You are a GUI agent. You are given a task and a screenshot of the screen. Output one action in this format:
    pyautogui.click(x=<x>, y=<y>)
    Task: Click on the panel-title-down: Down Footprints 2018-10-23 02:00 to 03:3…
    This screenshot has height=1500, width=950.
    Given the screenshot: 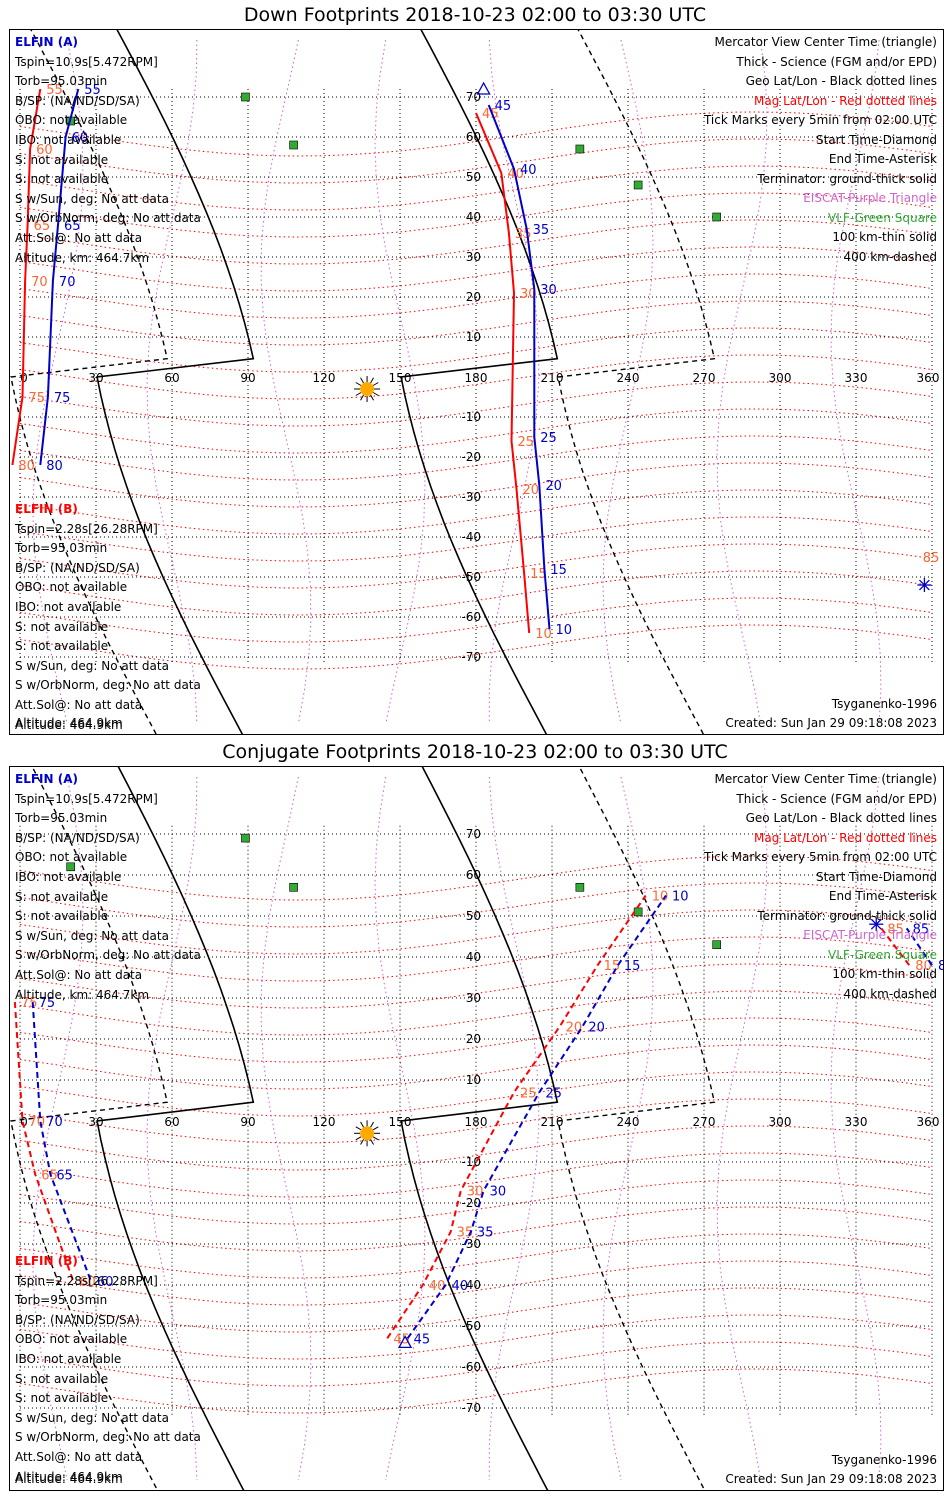 What is the action you would take?
    pyautogui.click(x=475, y=15)
    